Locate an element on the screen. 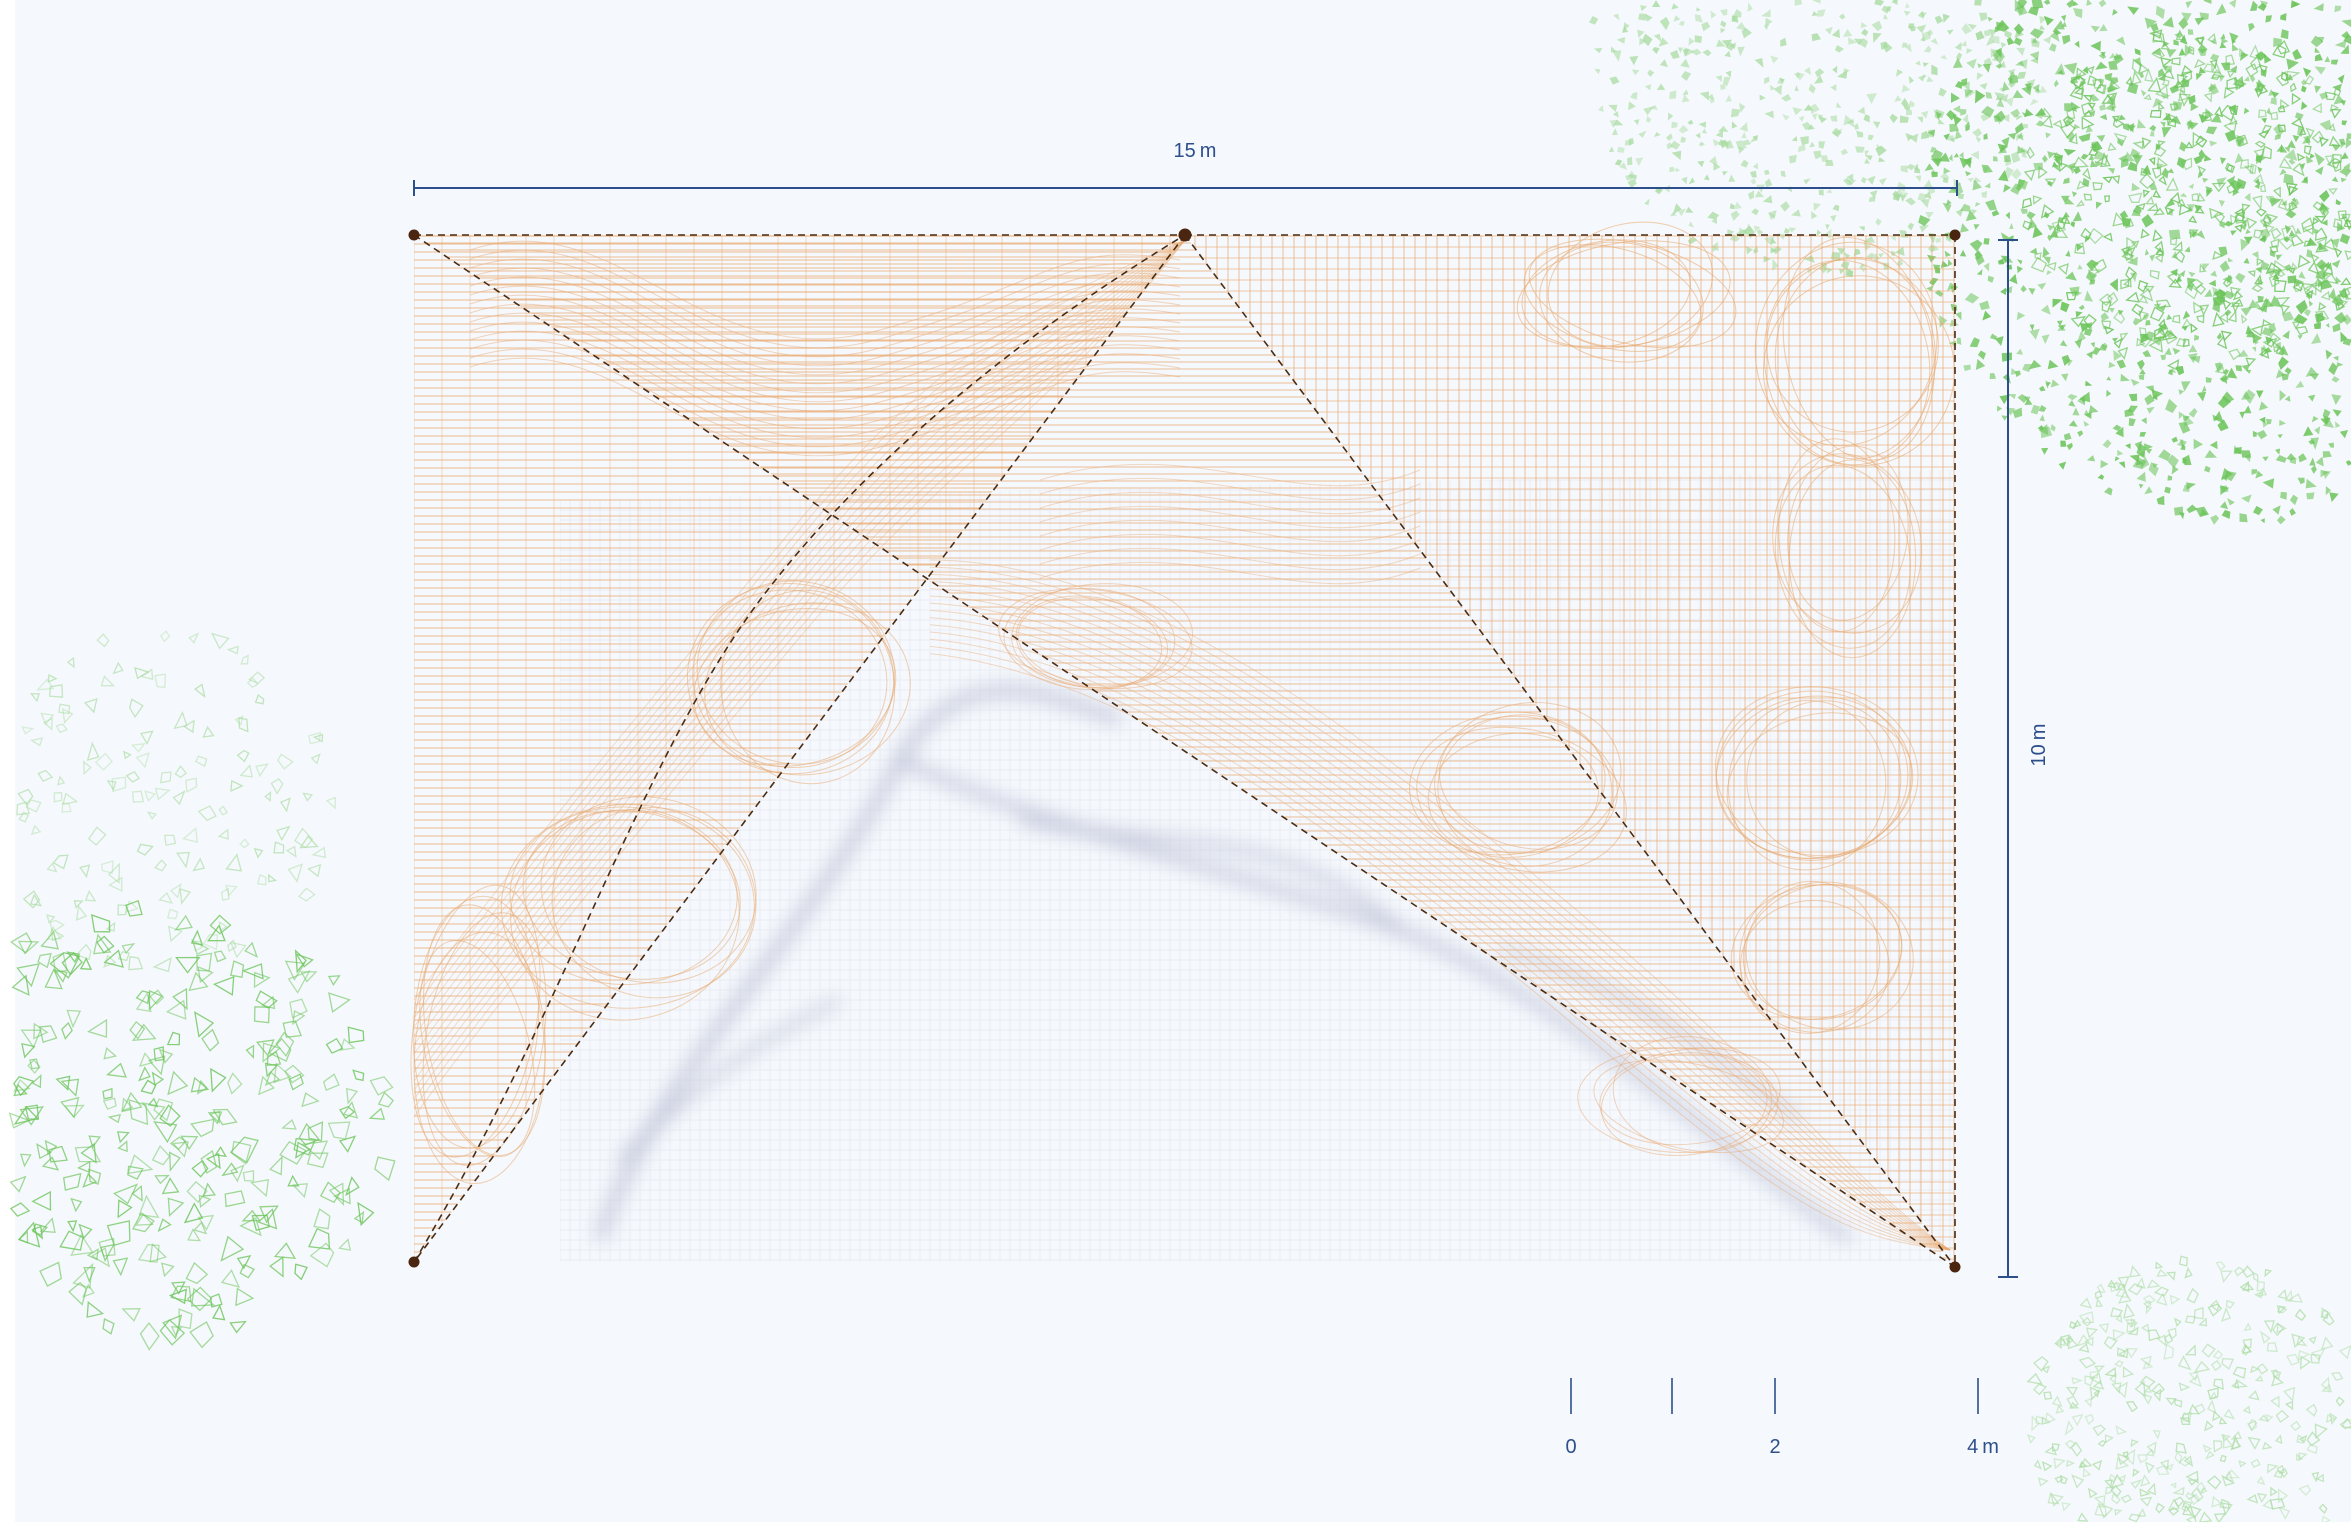  height-dimension-label: 10 m is located at coordinates (2039, 745).